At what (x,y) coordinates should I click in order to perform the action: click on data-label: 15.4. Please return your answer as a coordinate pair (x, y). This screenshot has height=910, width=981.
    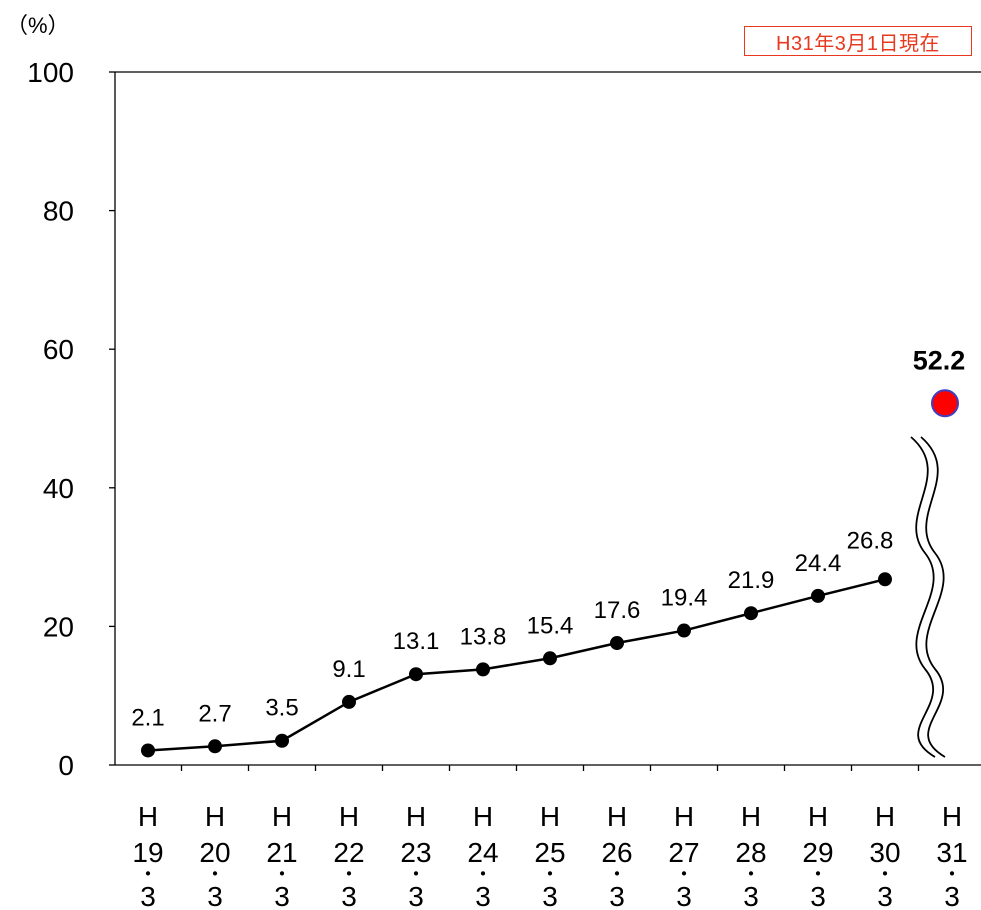
    Looking at the image, I should click on (550, 625).